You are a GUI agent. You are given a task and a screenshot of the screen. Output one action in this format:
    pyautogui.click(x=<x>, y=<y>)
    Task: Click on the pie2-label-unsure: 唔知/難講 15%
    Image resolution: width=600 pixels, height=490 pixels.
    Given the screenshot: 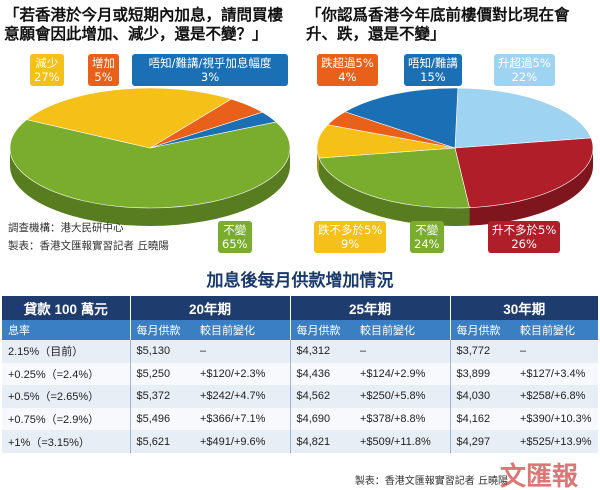 What is the action you would take?
    pyautogui.click(x=433, y=70)
    